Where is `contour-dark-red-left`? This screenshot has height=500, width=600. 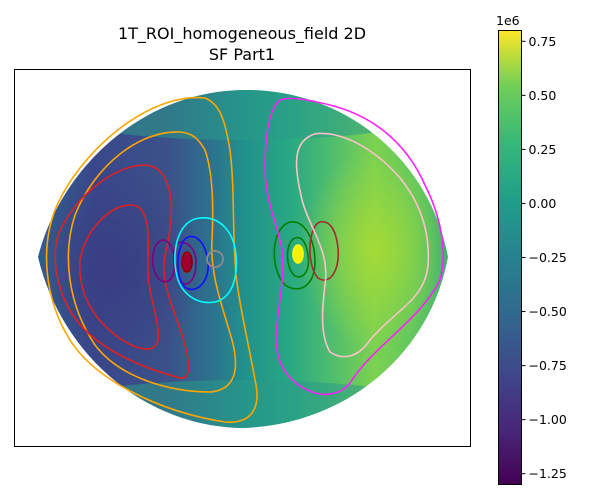
contour-dark-red-left is located at coordinates (187, 262).